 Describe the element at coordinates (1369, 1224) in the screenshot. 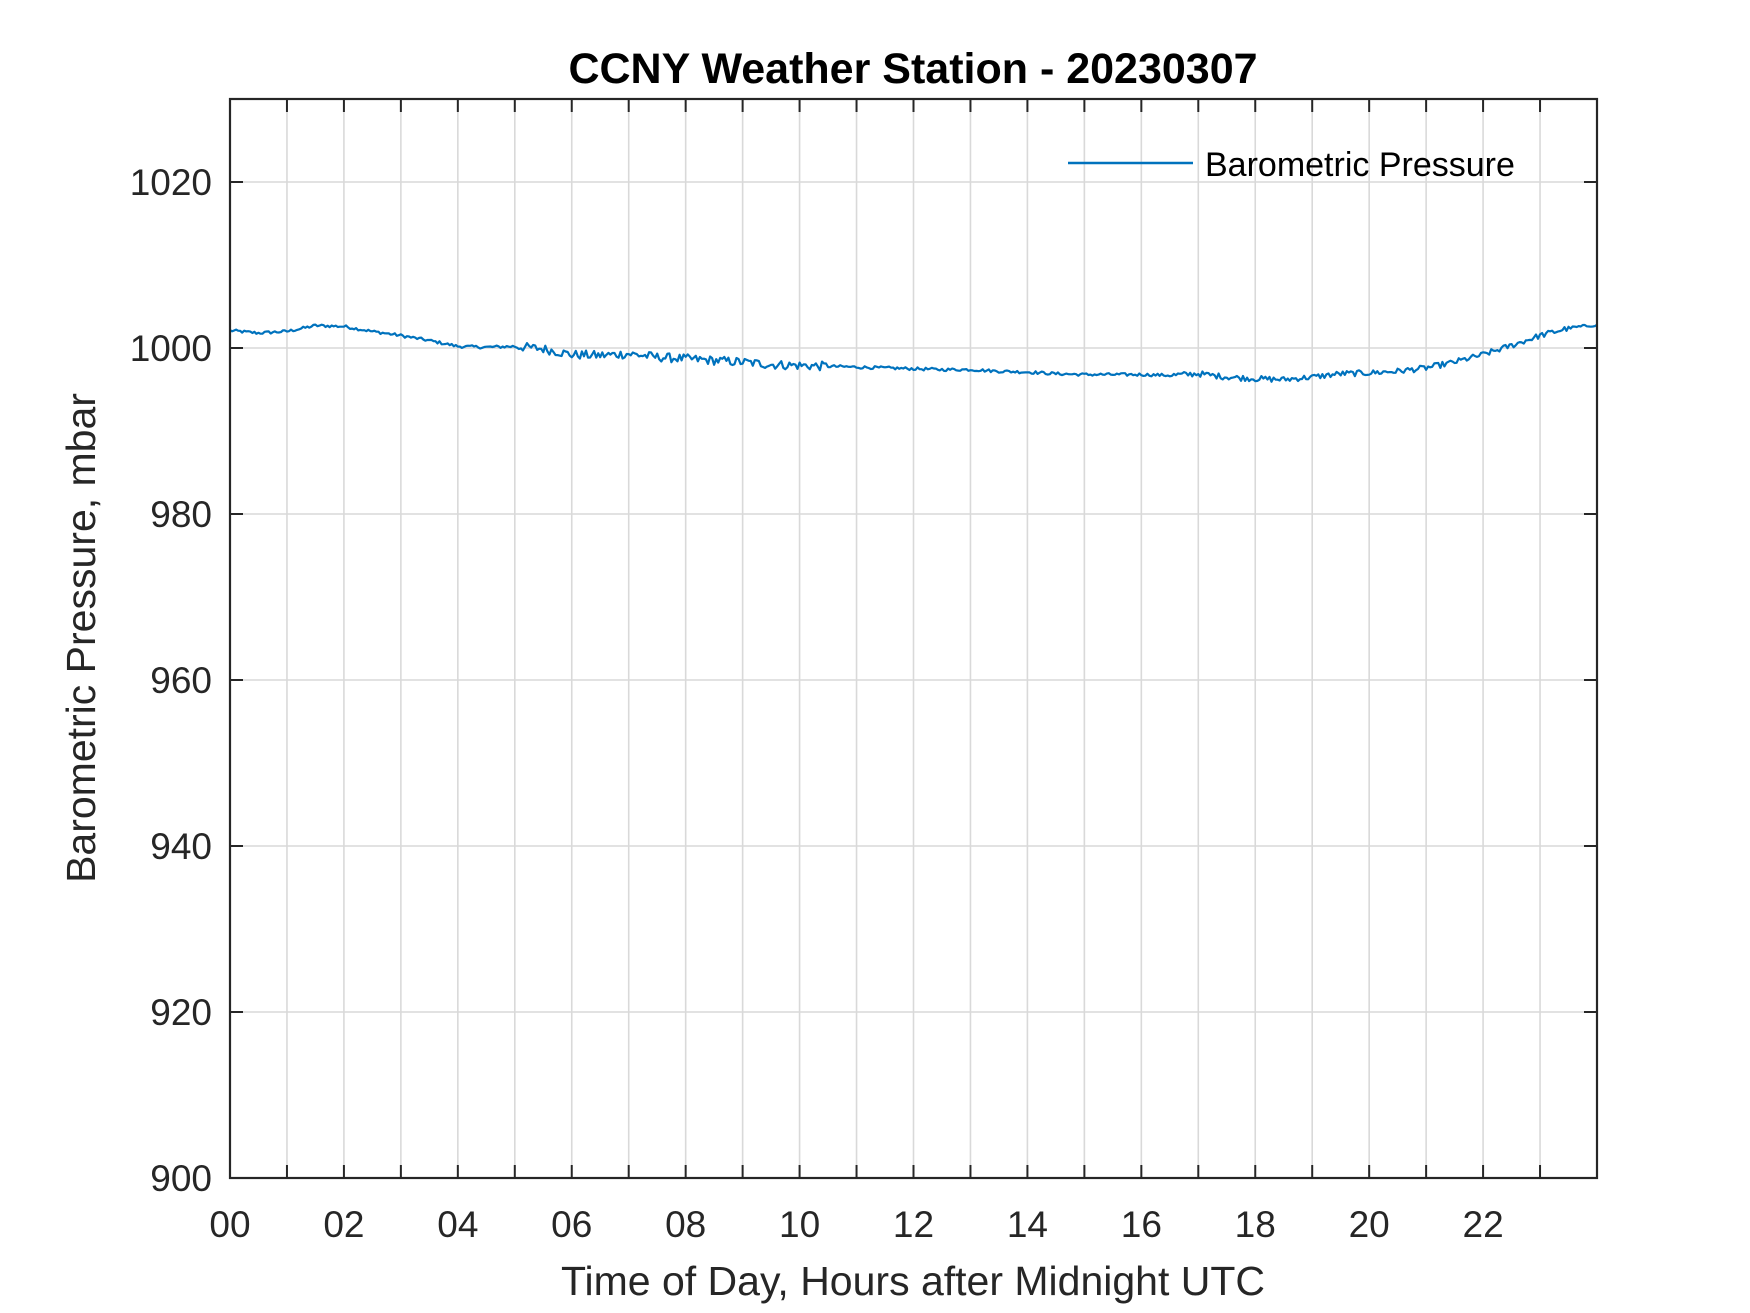

I see `x-tick-label: 20` at that location.